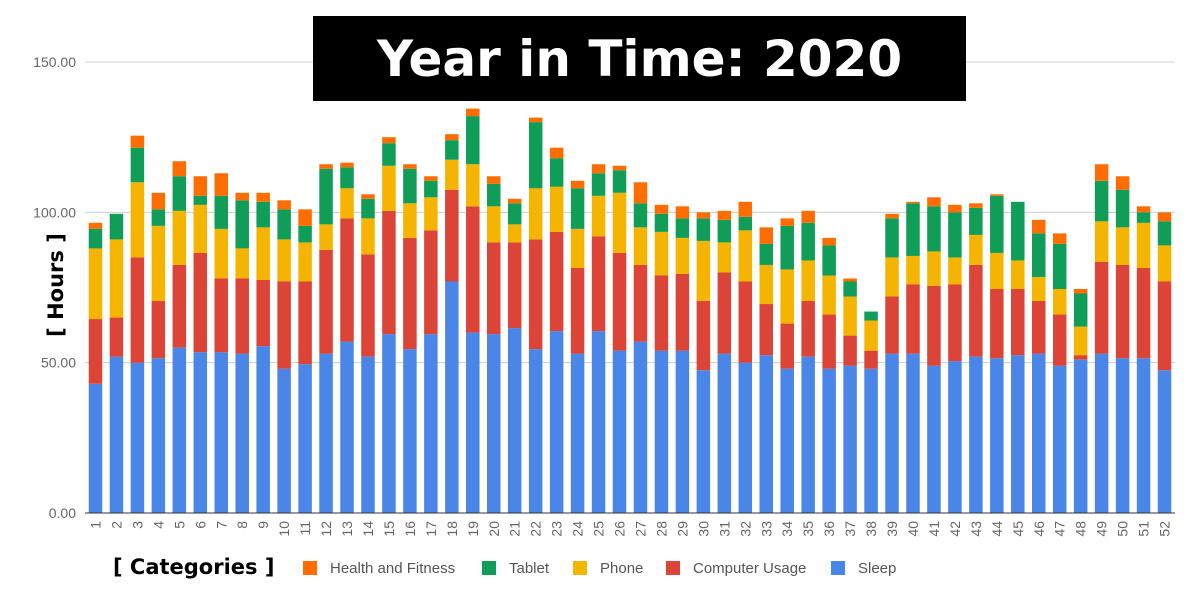 This screenshot has width=1200, height=595. Describe the element at coordinates (489, 568) in the screenshot. I see `legend-swatch-tablet` at that location.